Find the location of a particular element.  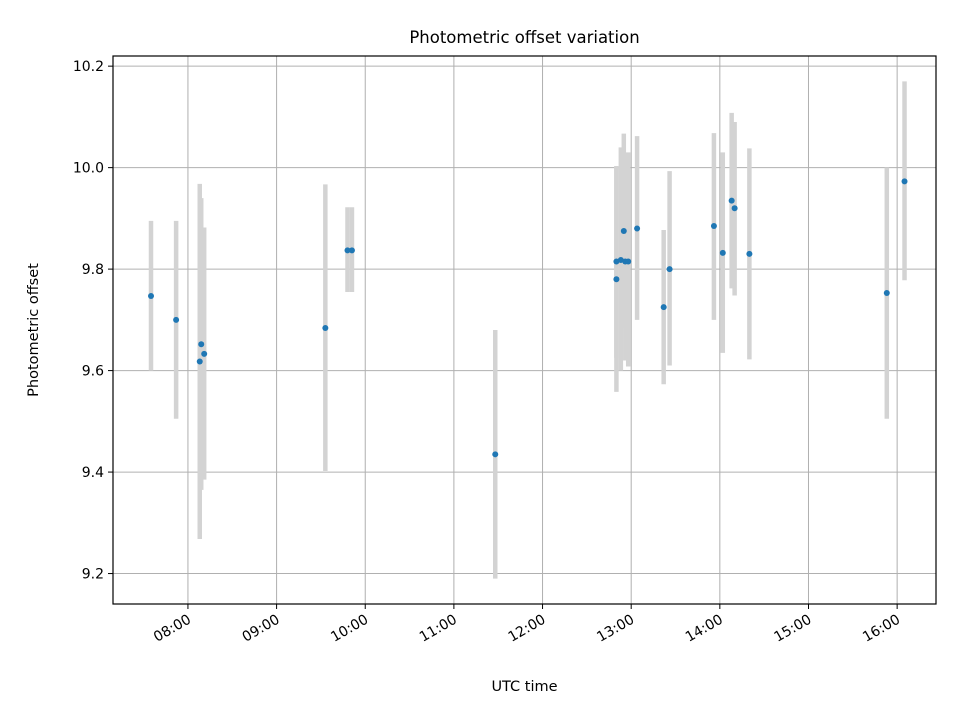

y-axis-label: Photometric offset is located at coordinates (34, 330).